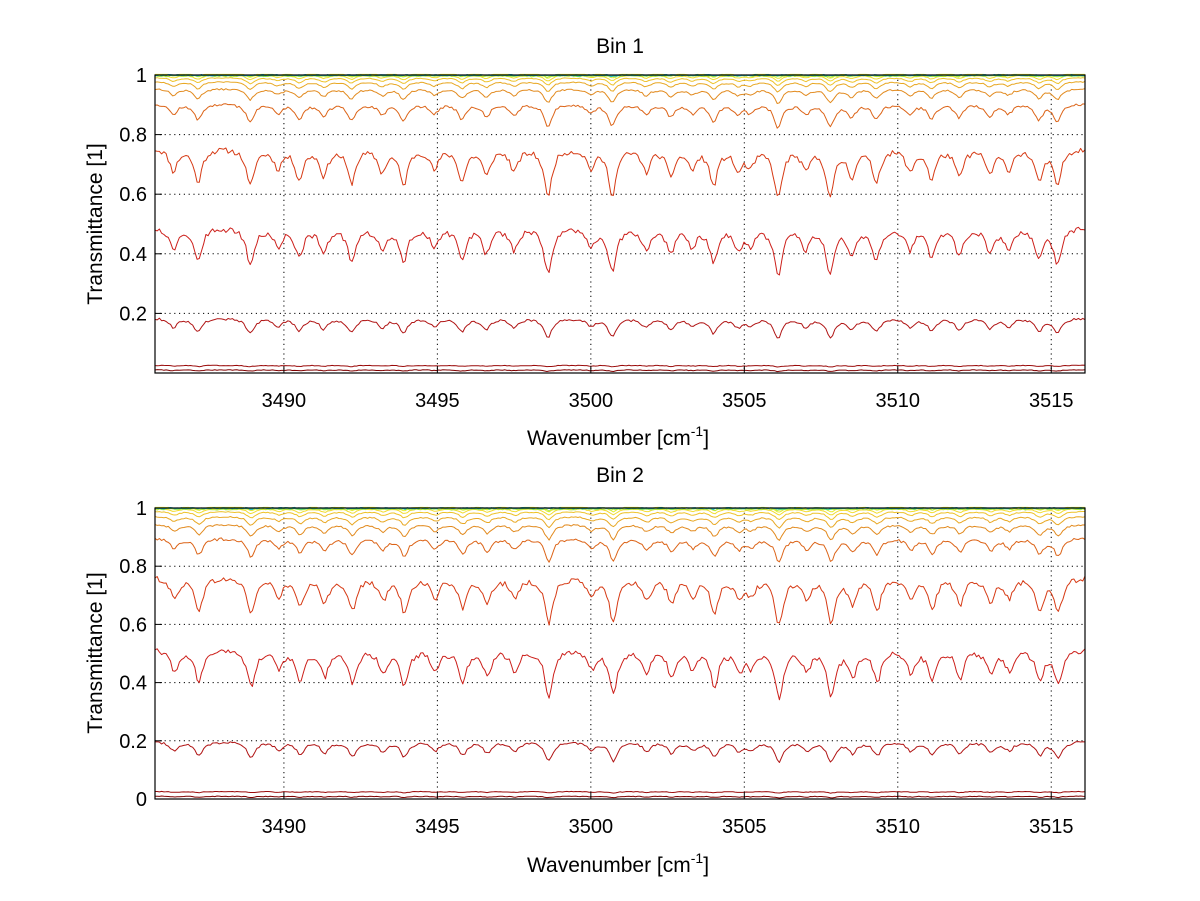 This screenshot has width=1200, height=901. Describe the element at coordinates (141, 800) in the screenshot. I see `y-tick-label: 0` at that location.